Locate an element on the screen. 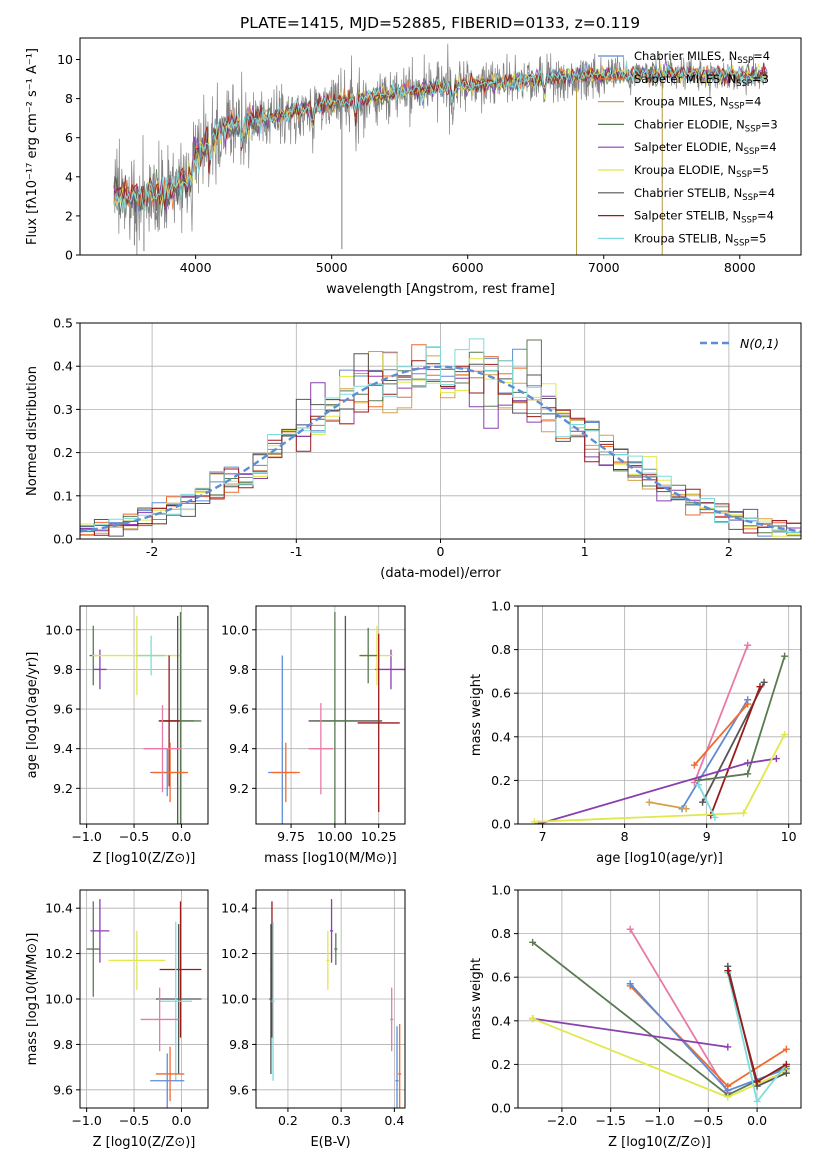 This screenshot has width=819, height=1170. legend-entry: Kroupa STELIB, NSSP=5 is located at coordinates (700, 239).